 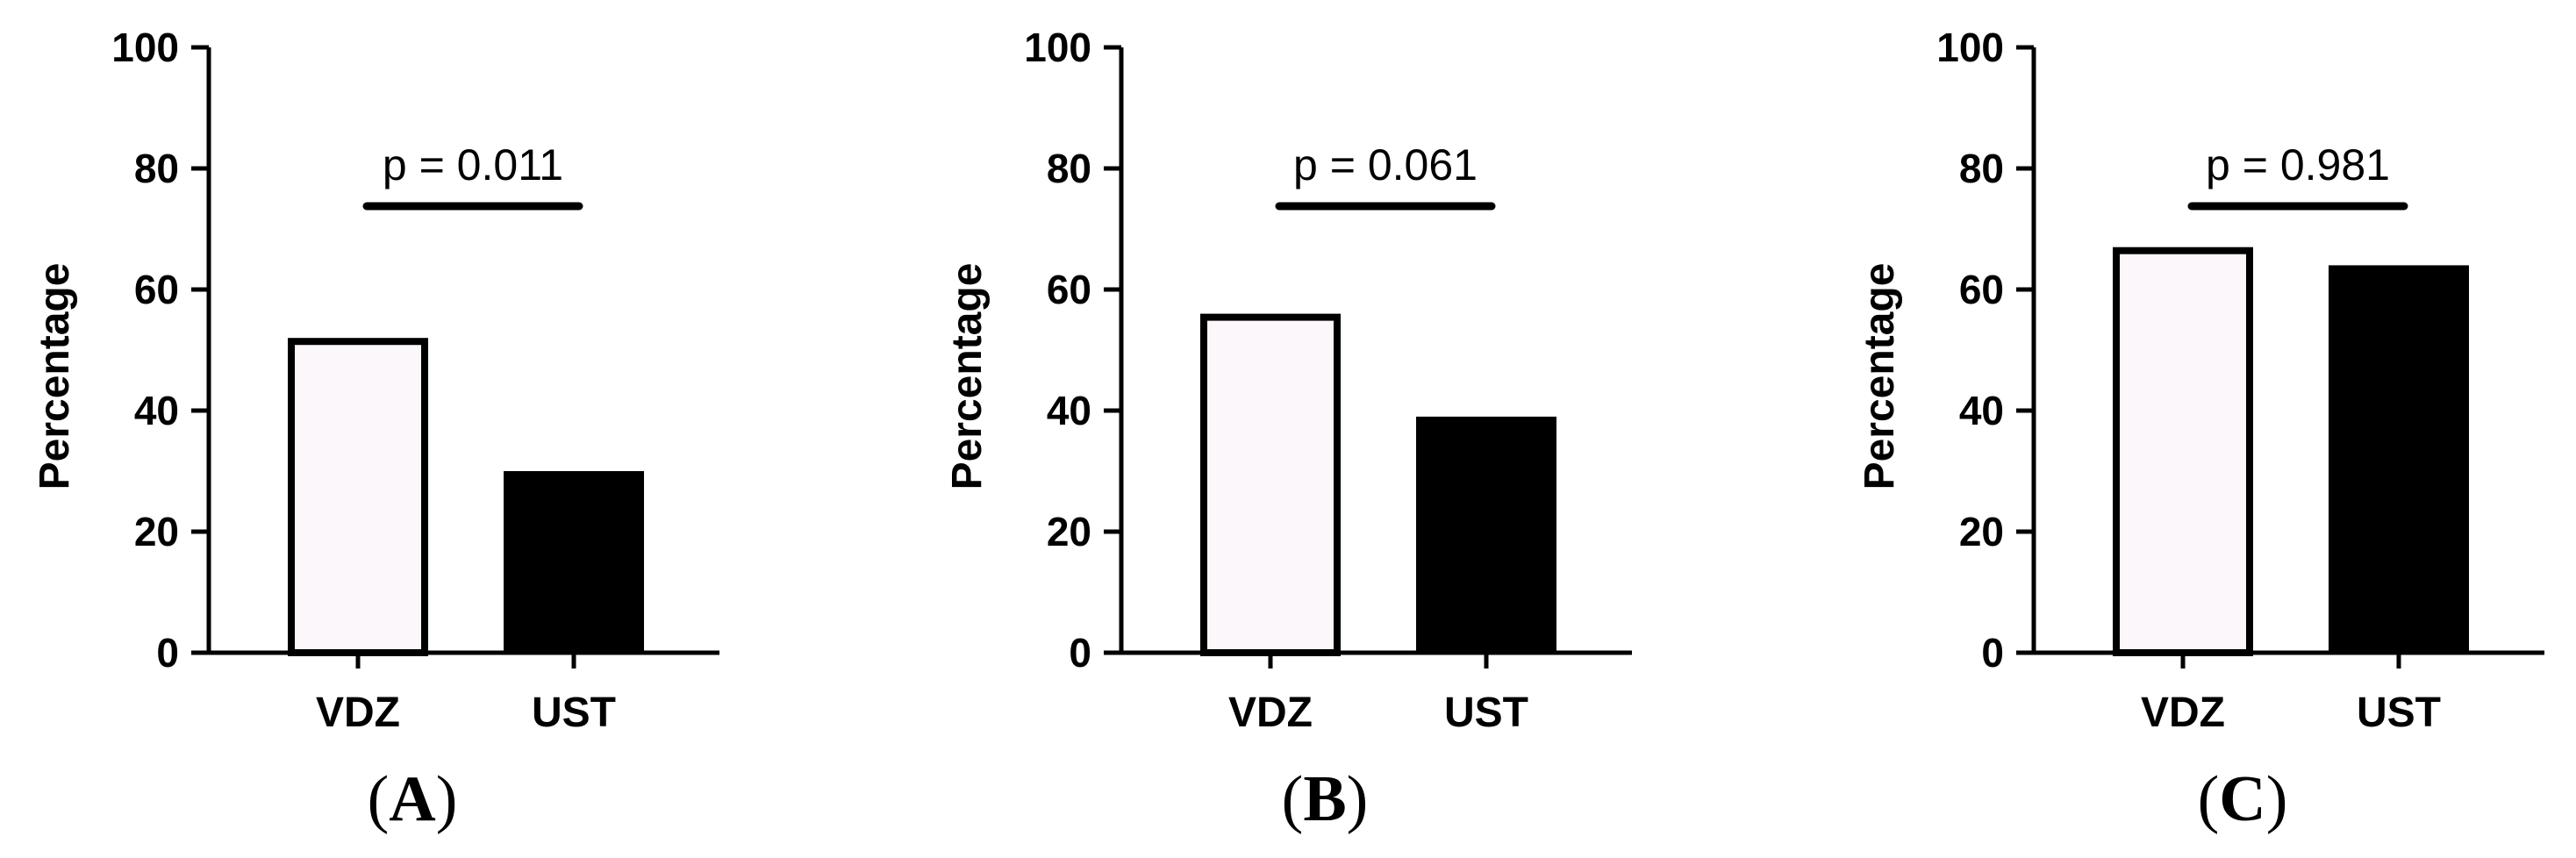 I want to click on p-value-annotation: p = 0.011, so click(x=473, y=164).